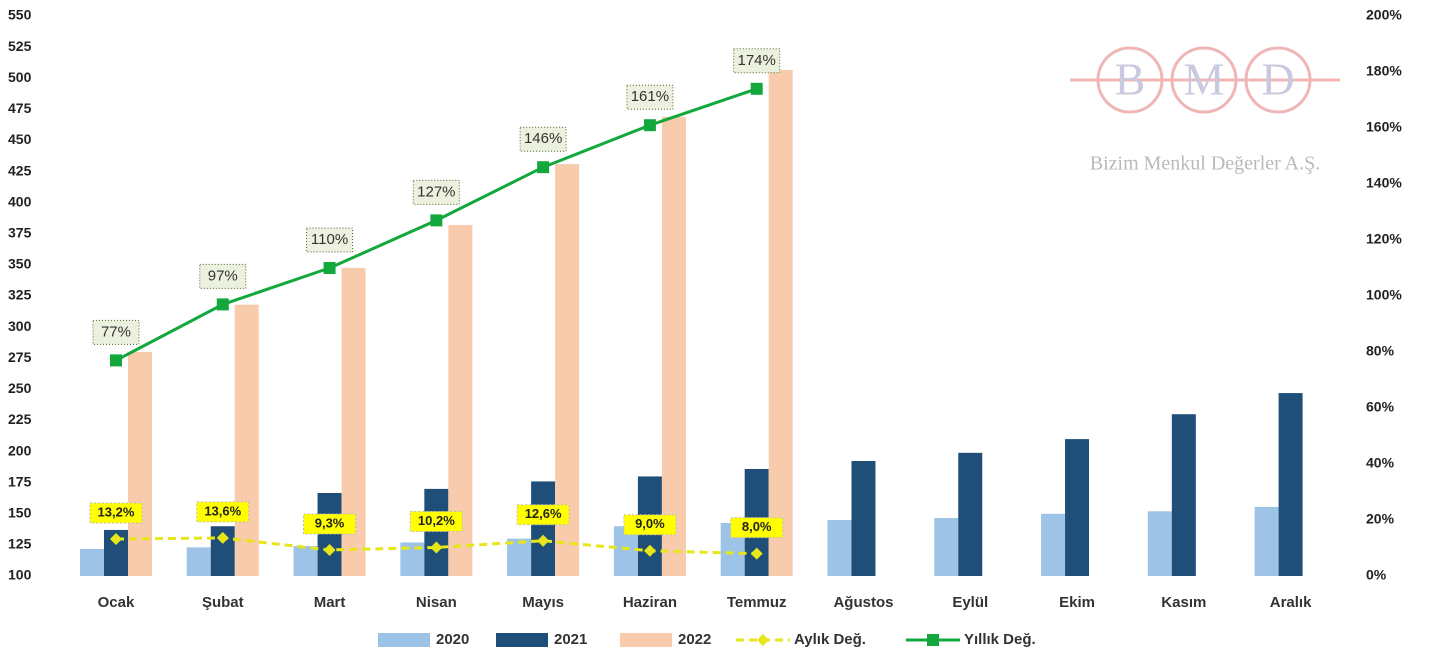  I want to click on y-tick-label: 475, so click(20, 108).